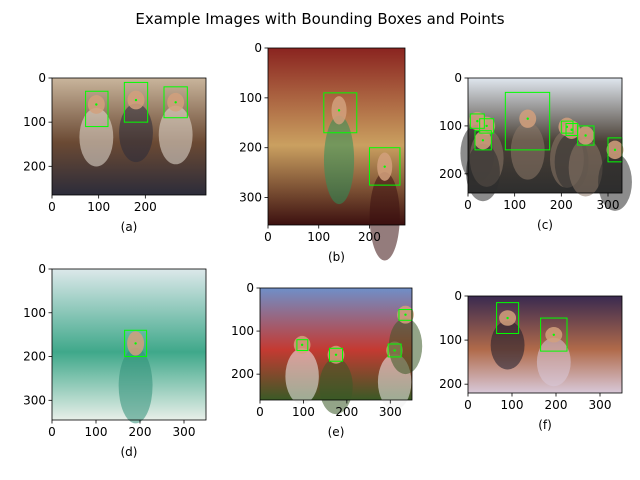  What do you see at coordinates (336, 257) in the screenshot?
I see `panel-label: (b)` at bounding box center [336, 257].